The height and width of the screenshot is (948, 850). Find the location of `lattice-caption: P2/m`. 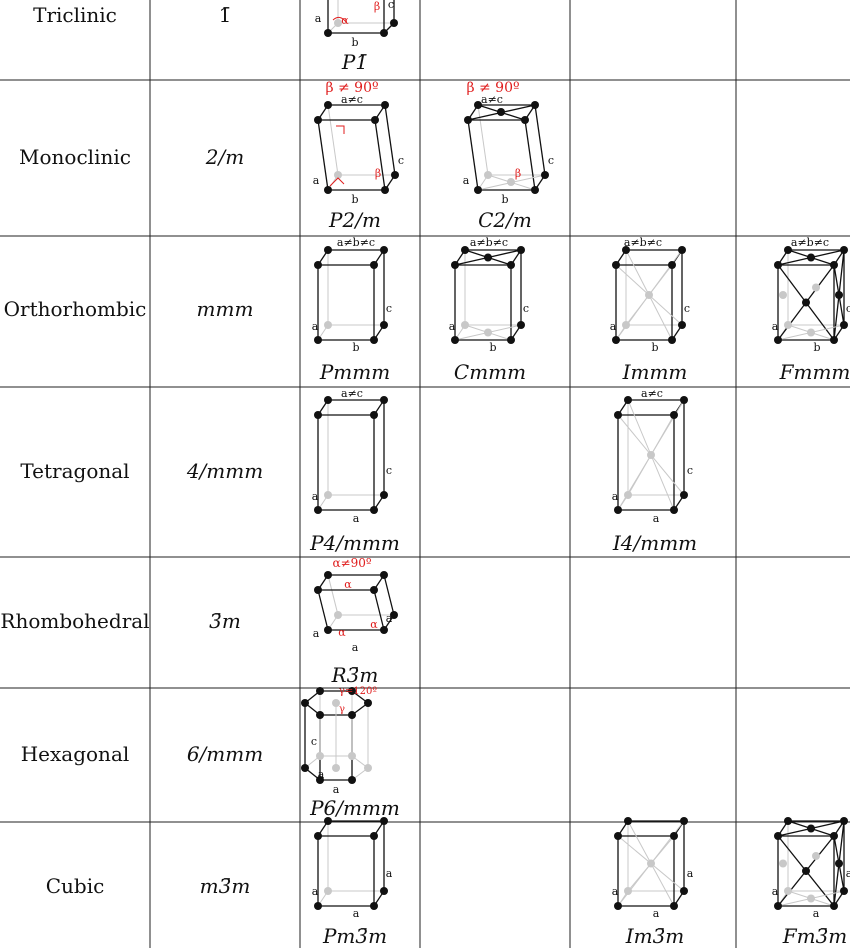

lattice-caption: P2/m is located at coordinates (355, 220).